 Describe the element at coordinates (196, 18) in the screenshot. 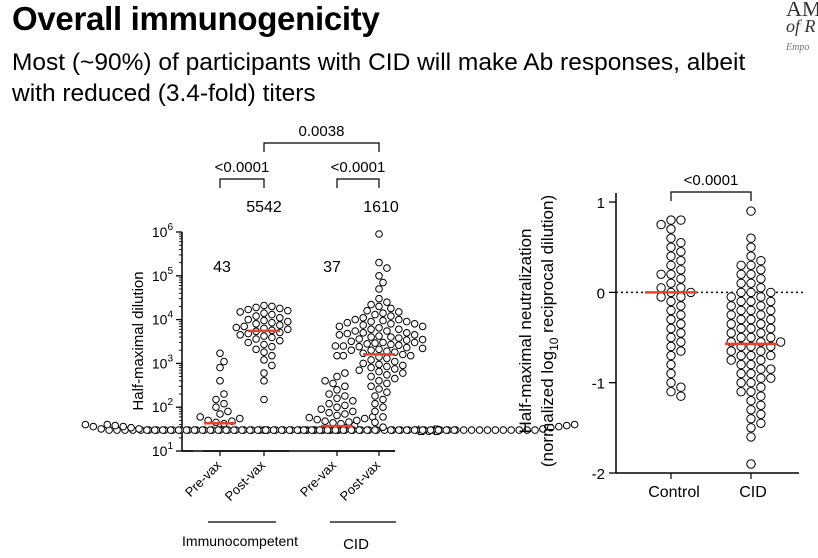

I see `slide-title: Overall immunogenicity` at that location.